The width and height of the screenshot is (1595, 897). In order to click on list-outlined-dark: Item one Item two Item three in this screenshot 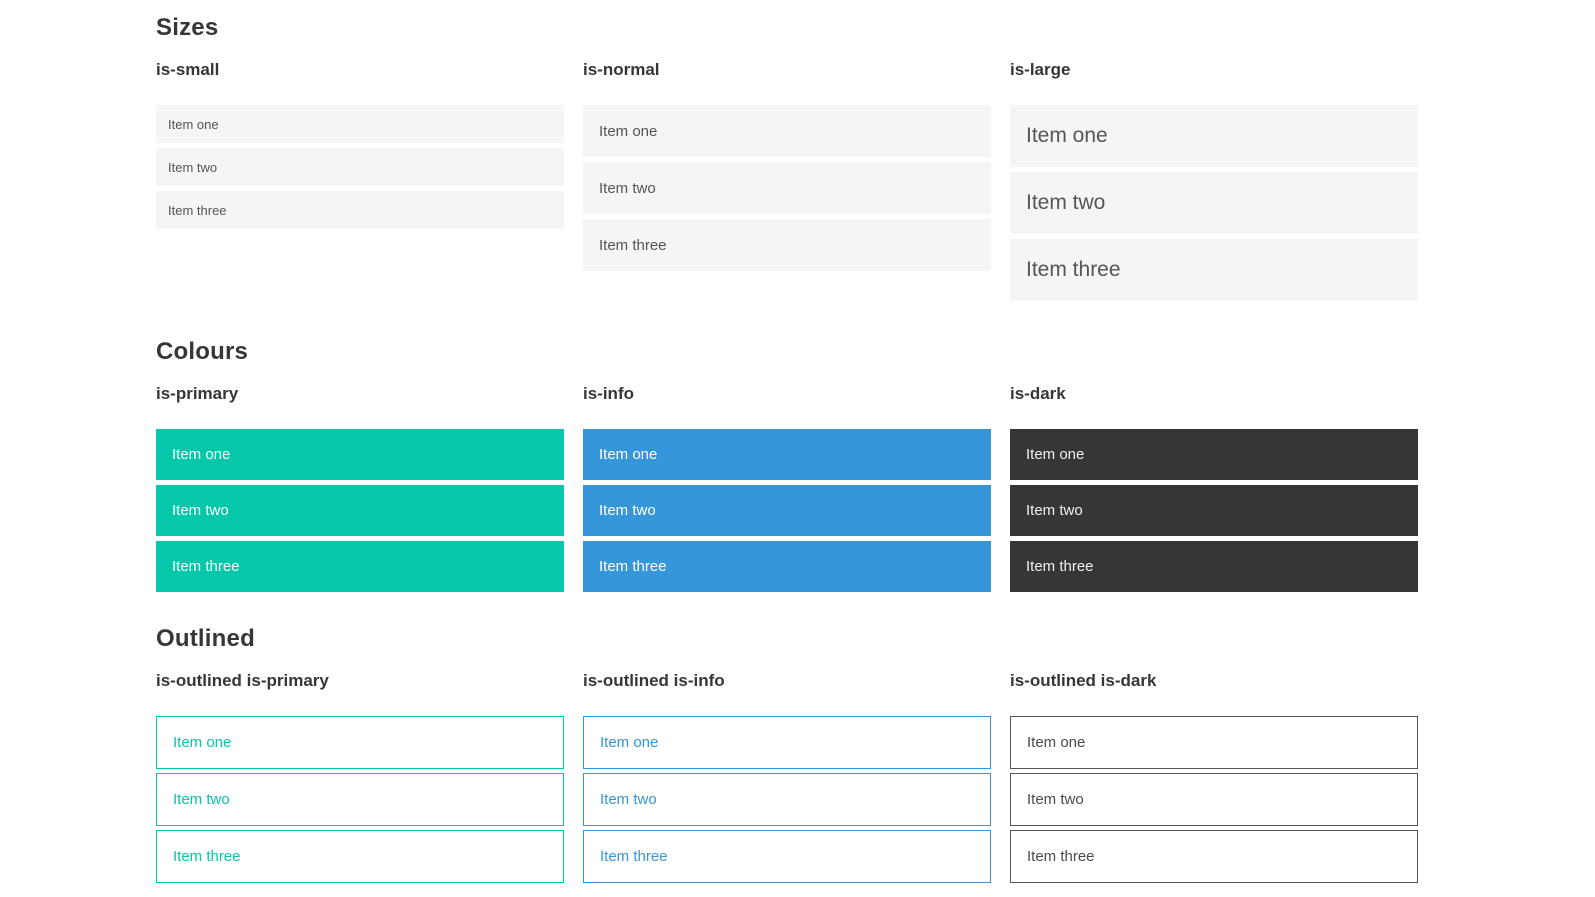, I will do `click(1214, 799)`.